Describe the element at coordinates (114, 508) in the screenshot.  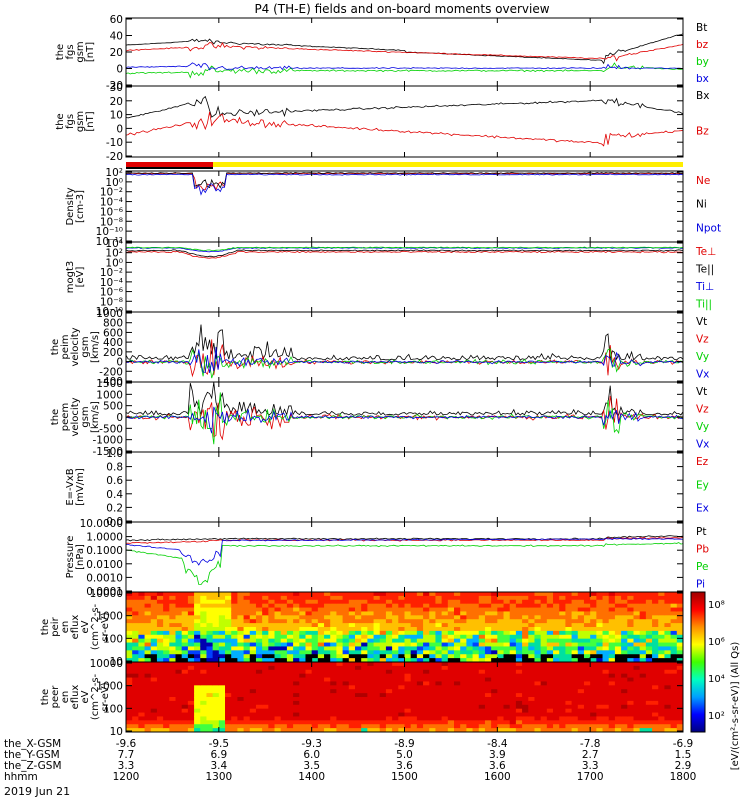
I see `y-tick-label: 0.2` at that location.